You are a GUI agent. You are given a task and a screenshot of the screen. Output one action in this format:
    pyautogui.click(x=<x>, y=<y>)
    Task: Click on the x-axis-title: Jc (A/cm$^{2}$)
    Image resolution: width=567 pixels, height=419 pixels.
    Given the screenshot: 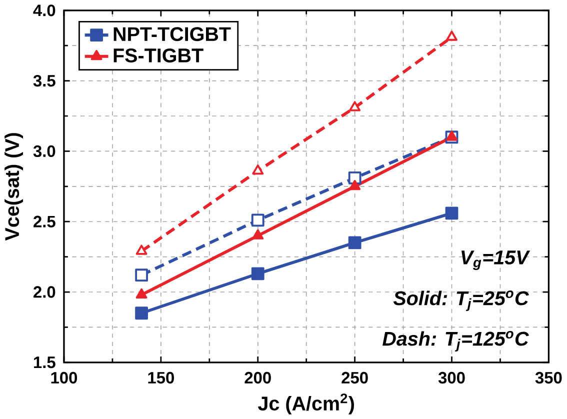 What is the action you would take?
    pyautogui.click(x=306, y=404)
    